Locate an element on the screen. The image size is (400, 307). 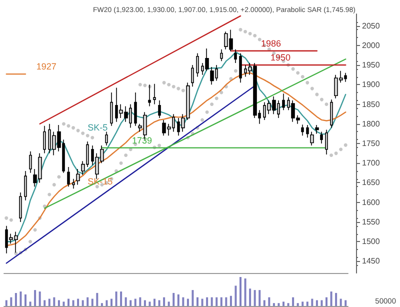
y-tick-label: 1850 is located at coordinates (371, 104).